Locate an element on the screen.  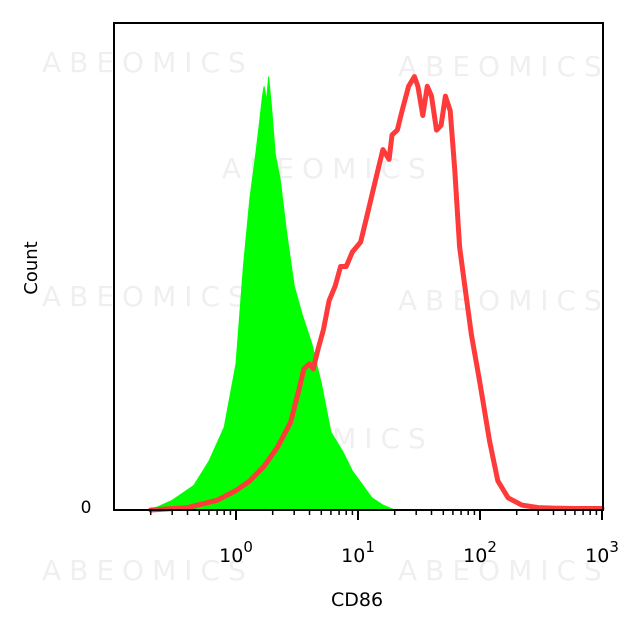
x-tick-label: 10² is located at coordinates (480, 552).